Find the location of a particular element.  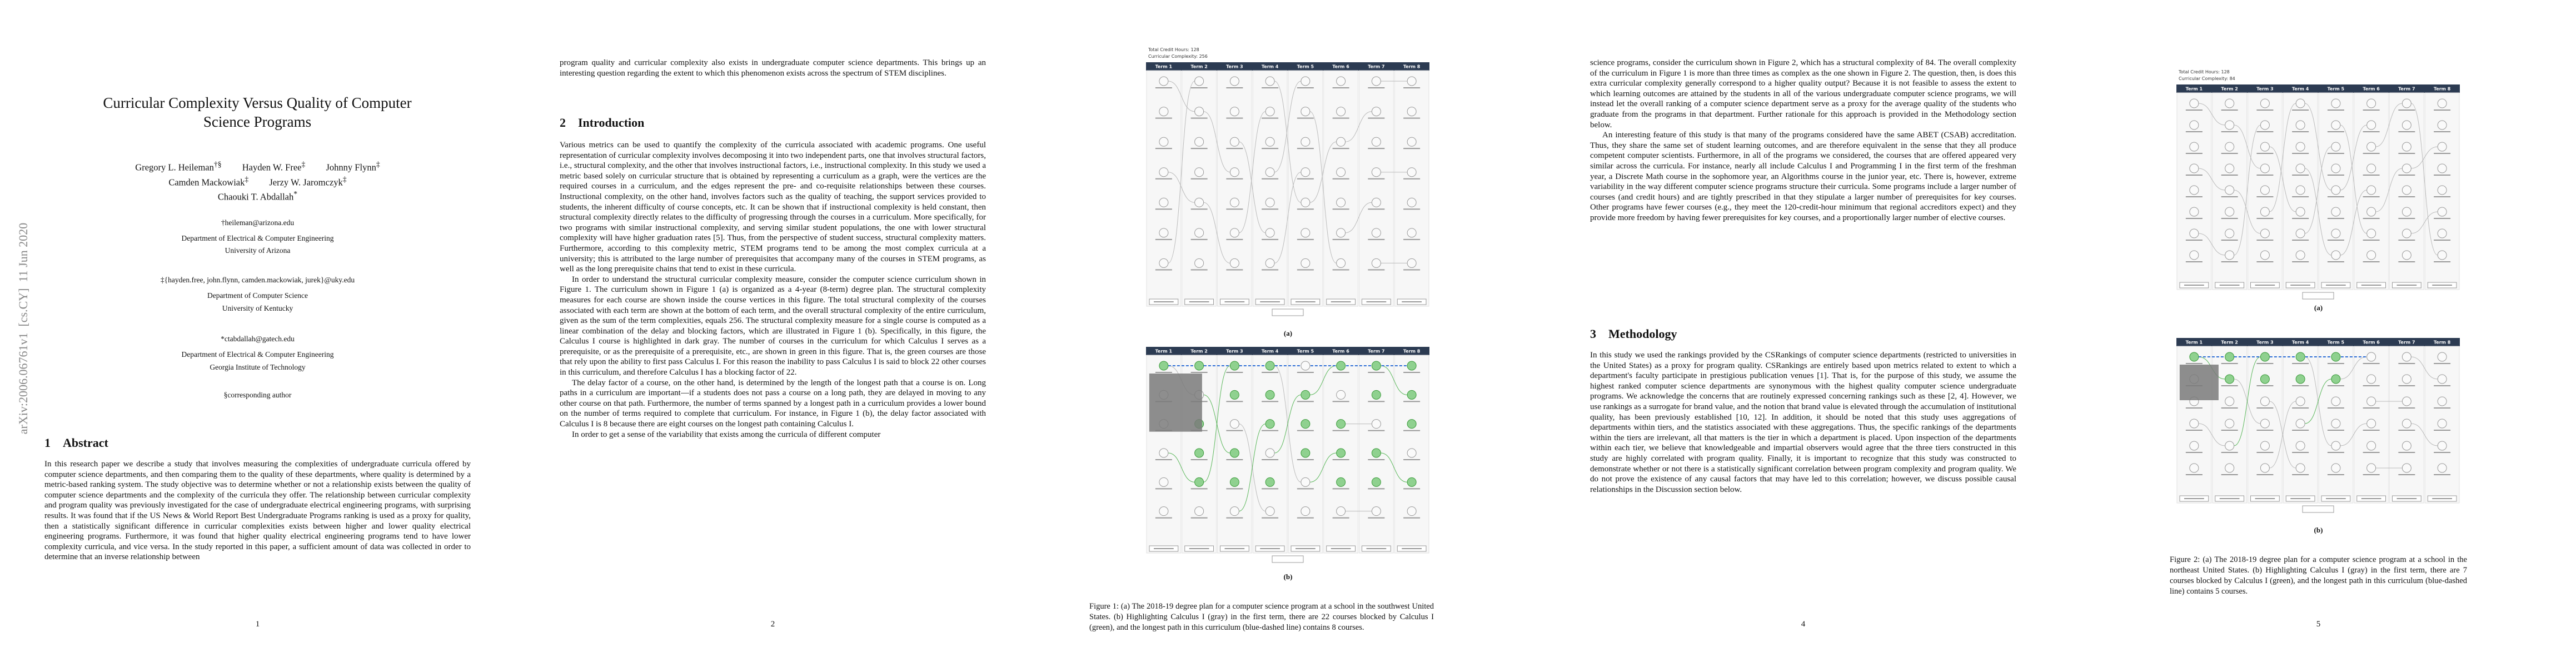

section-number: 2 is located at coordinates (563, 123).